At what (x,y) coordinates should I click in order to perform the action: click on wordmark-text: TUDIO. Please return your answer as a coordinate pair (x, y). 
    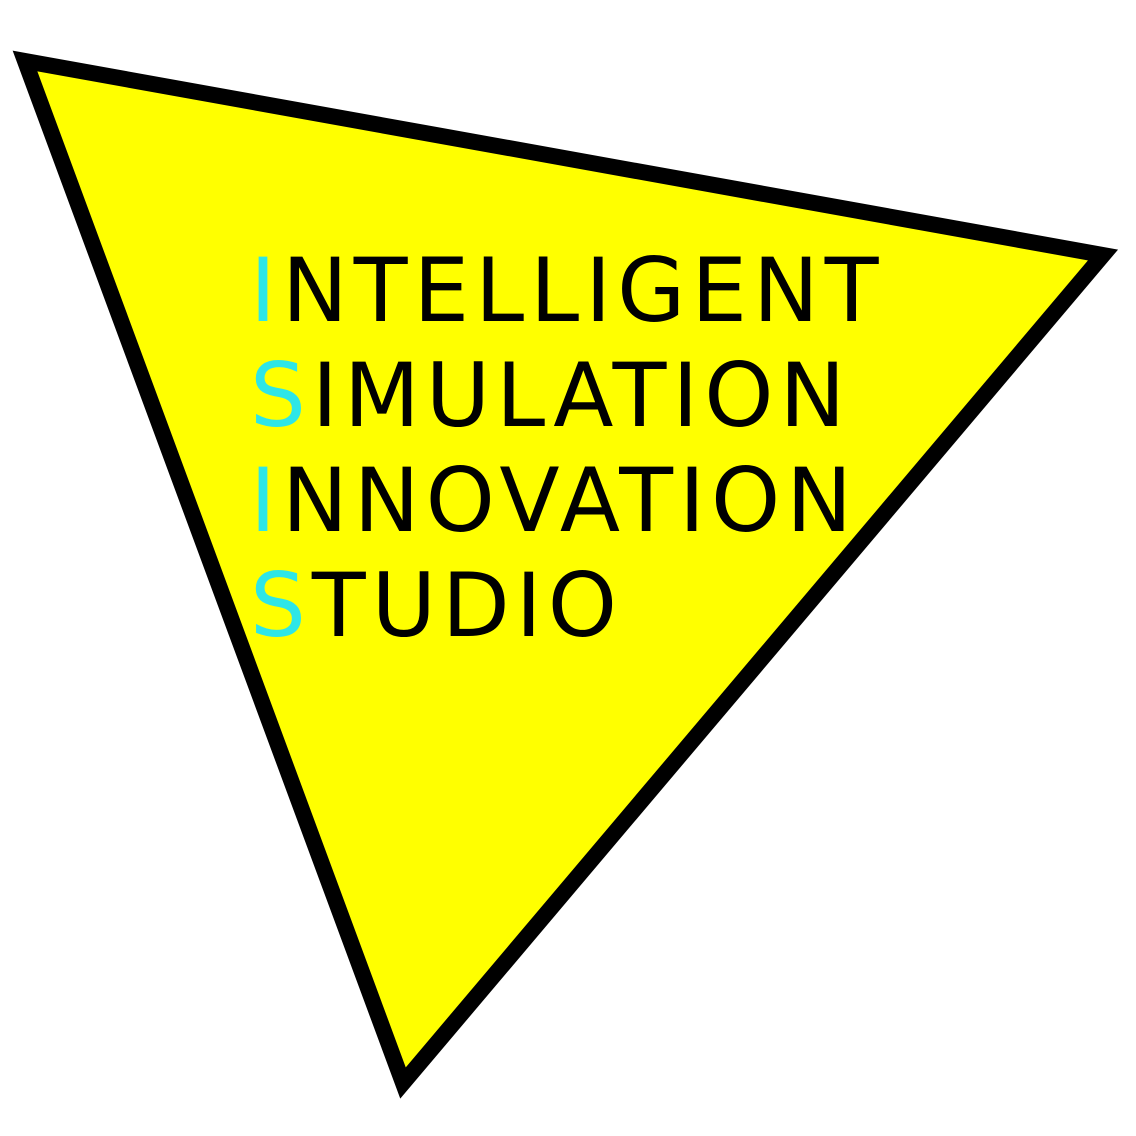
    Looking at the image, I should click on (467, 605).